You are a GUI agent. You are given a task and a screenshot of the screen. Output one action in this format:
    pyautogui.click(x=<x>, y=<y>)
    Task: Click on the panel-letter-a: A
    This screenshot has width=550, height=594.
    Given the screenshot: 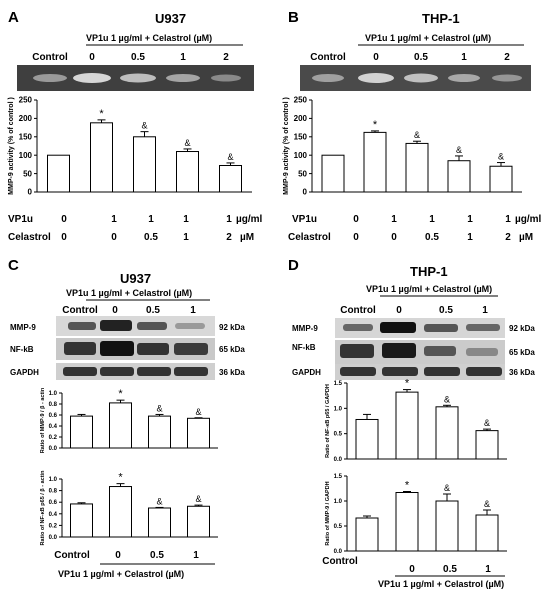 What is the action you would take?
    pyautogui.click(x=13, y=17)
    